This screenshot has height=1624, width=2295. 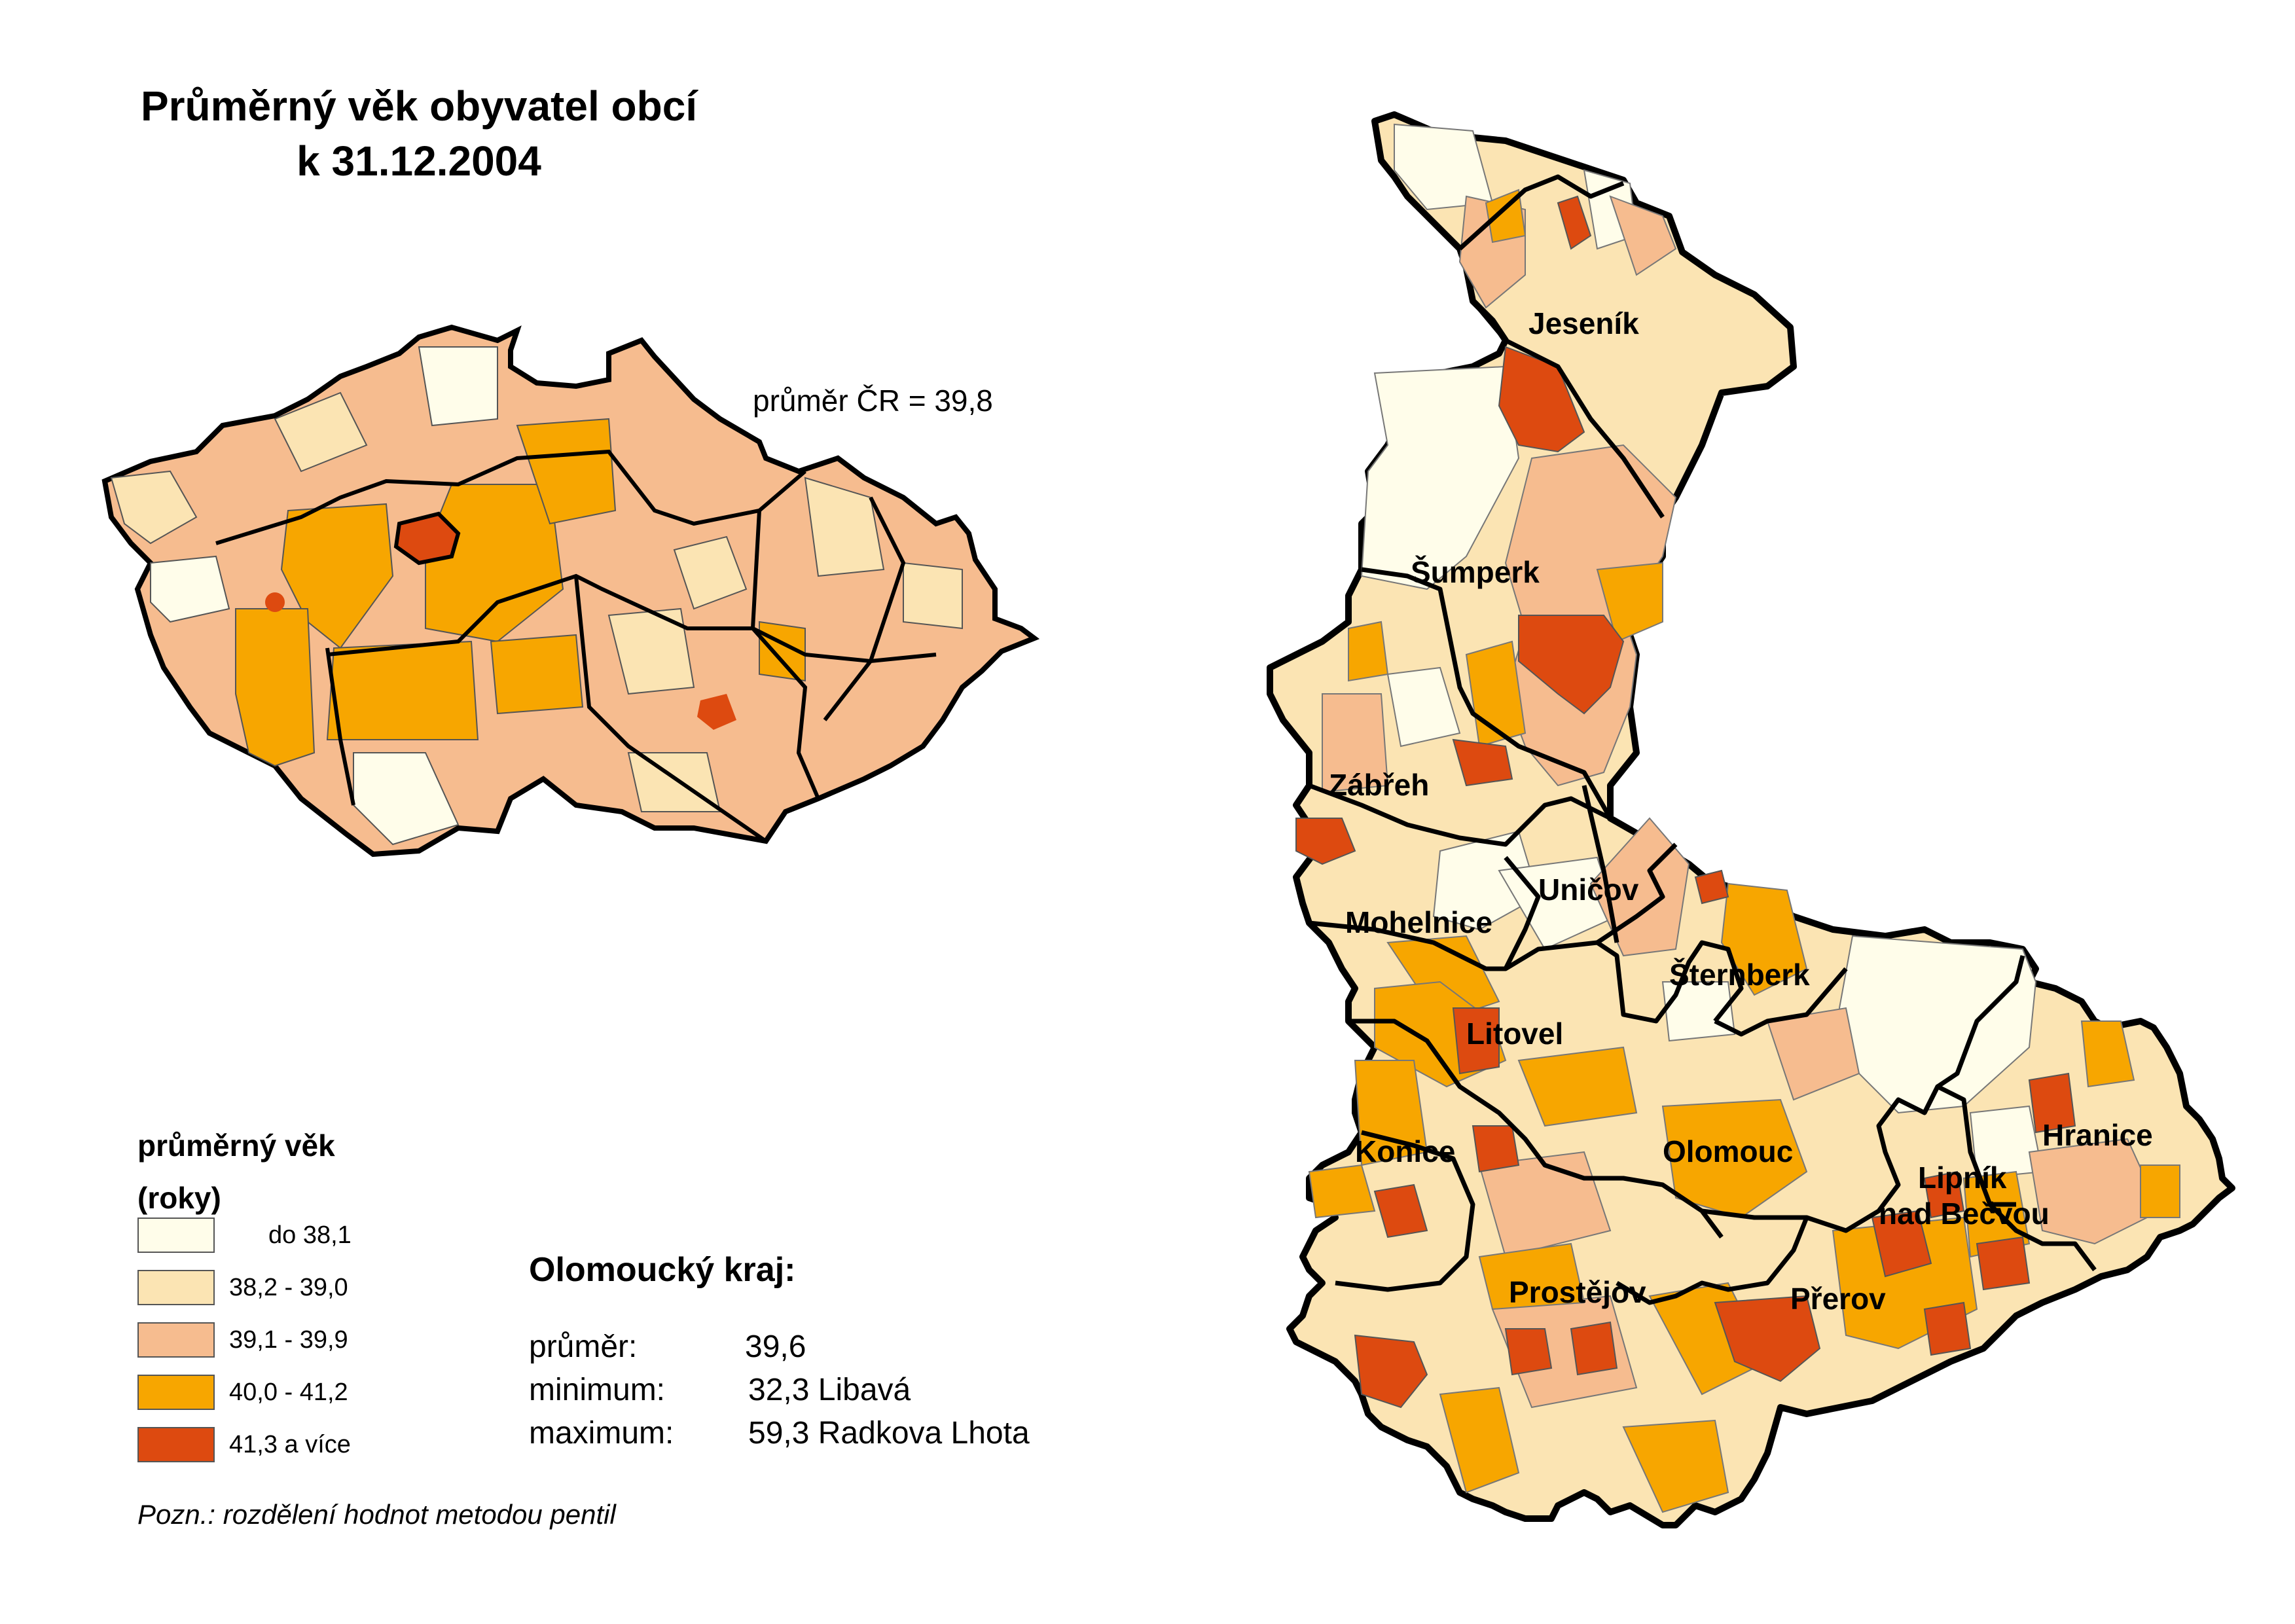 I want to click on czech-republic-map, so click(x=571, y=590).